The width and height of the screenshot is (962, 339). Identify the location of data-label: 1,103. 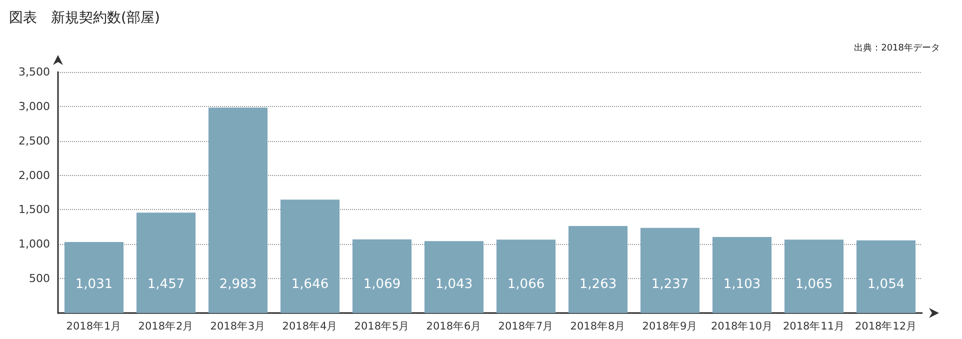
(742, 284).